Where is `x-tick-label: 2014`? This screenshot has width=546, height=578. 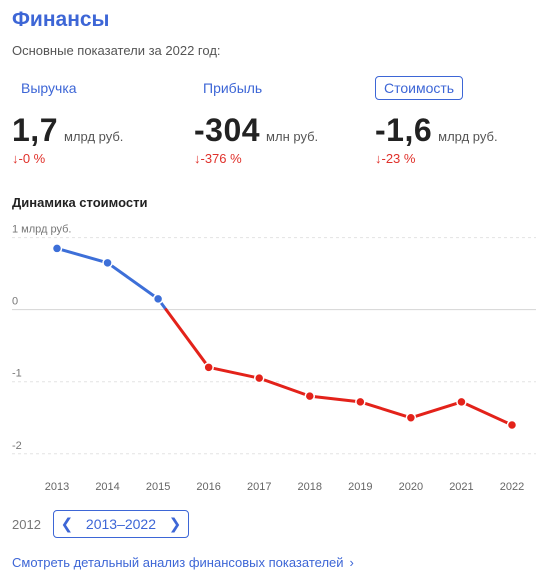 x-tick-label: 2014 is located at coordinates (107, 487).